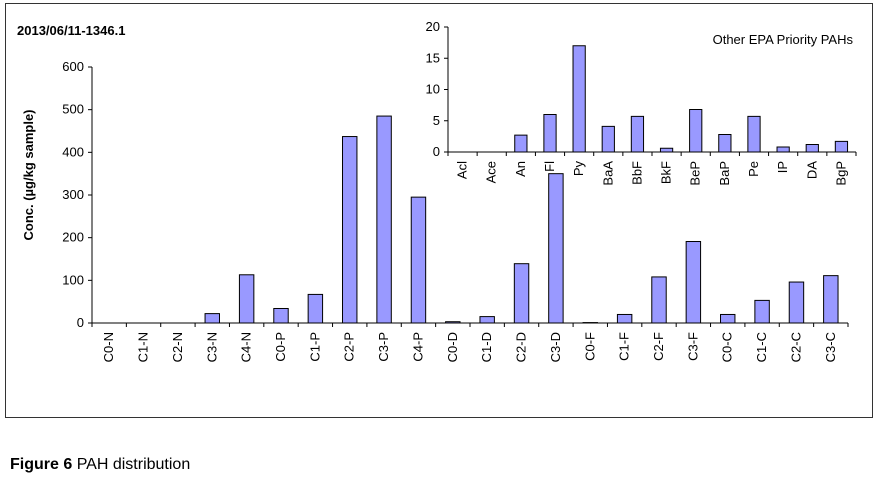  What do you see at coordinates (108, 347) in the screenshot?
I see `main-category-label: C0-N` at bounding box center [108, 347].